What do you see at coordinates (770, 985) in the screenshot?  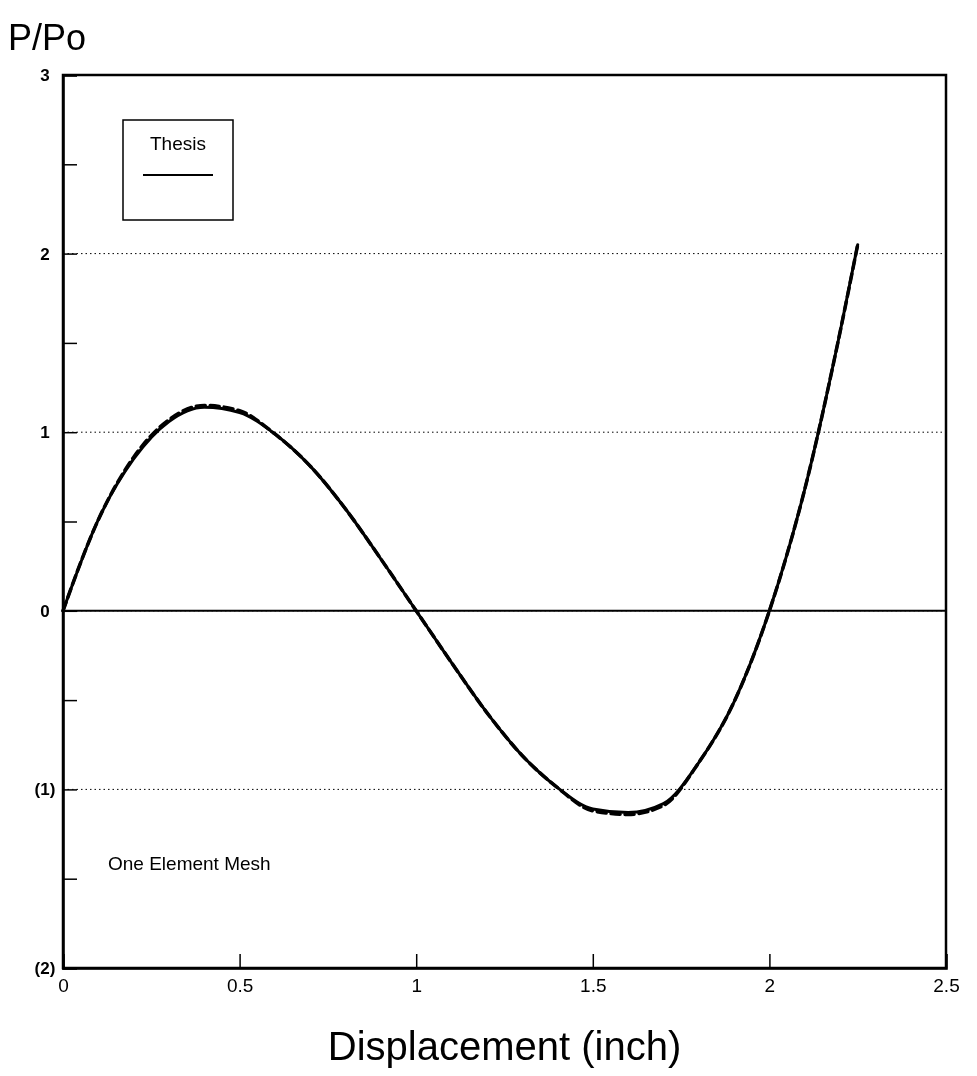 I see `x-tick-label: 2` at bounding box center [770, 985].